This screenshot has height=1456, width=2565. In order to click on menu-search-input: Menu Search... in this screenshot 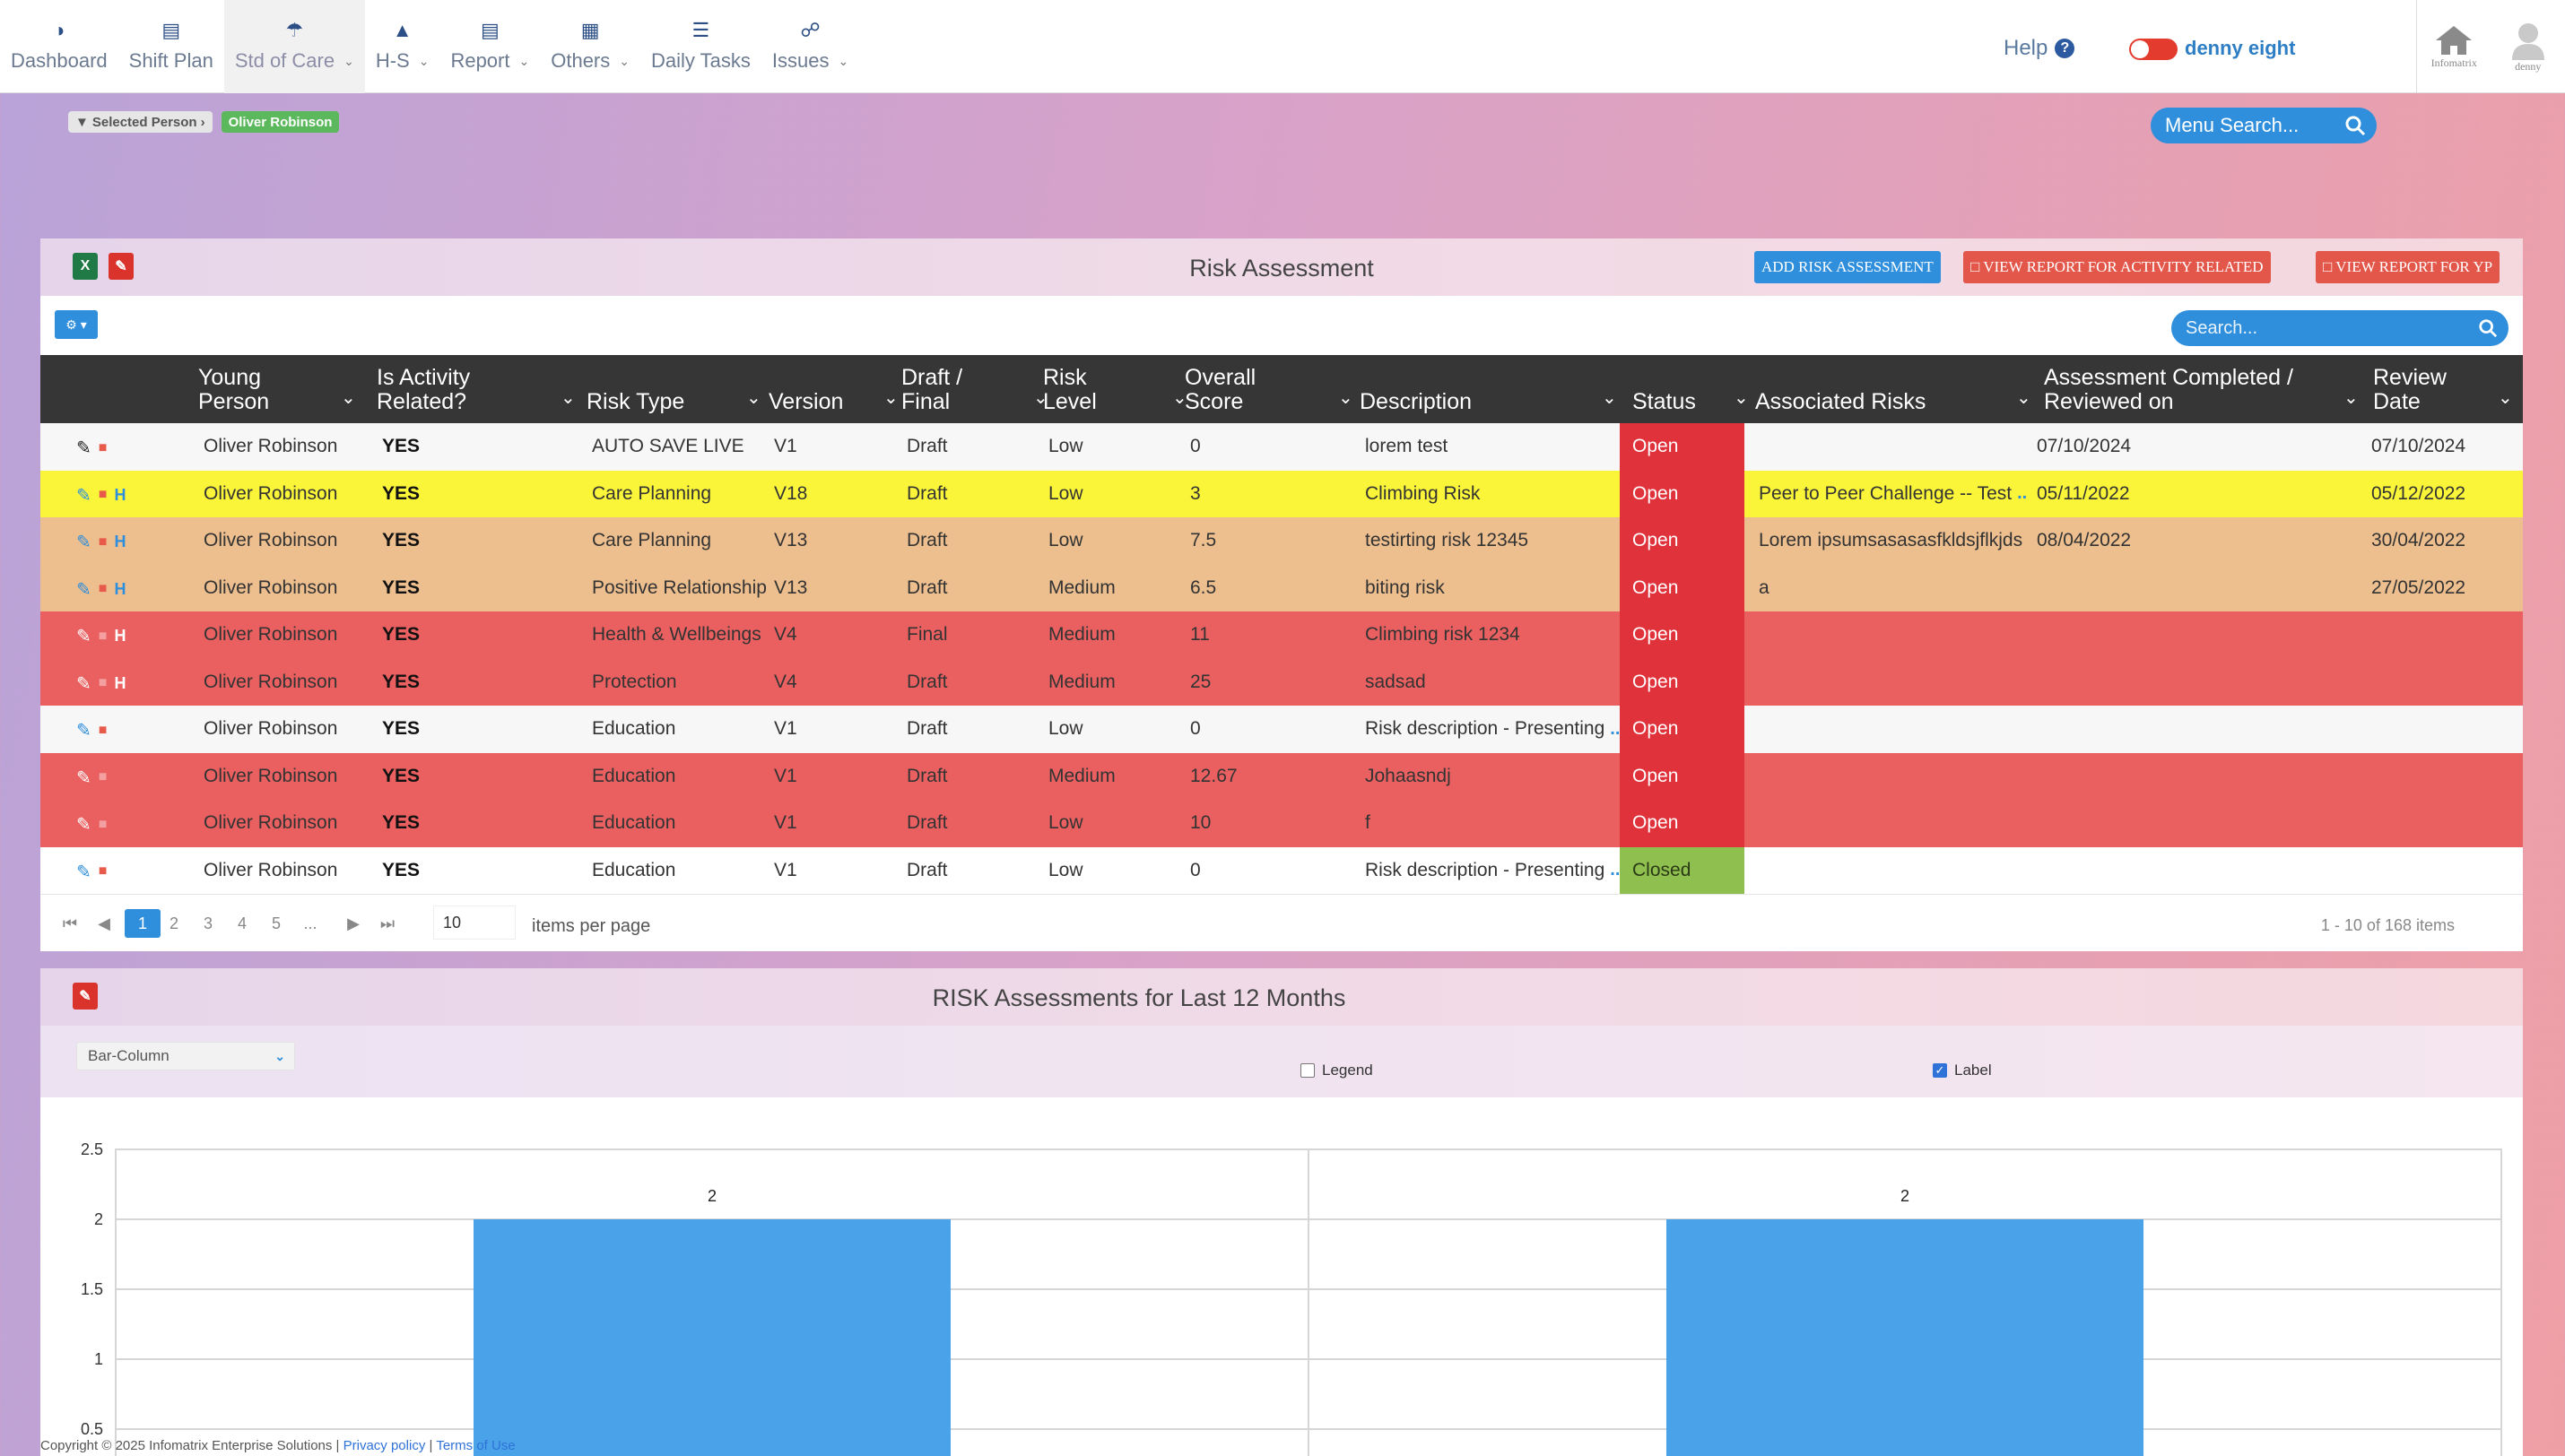, I will do `click(2264, 125)`.